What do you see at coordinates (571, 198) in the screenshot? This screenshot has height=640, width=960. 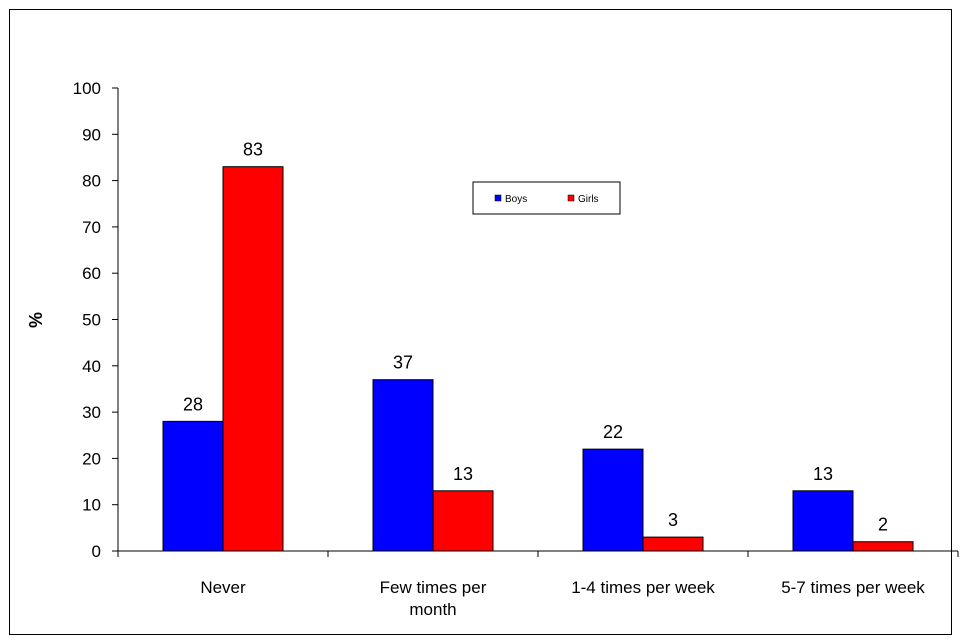 I see `legend-swatch-girls` at bounding box center [571, 198].